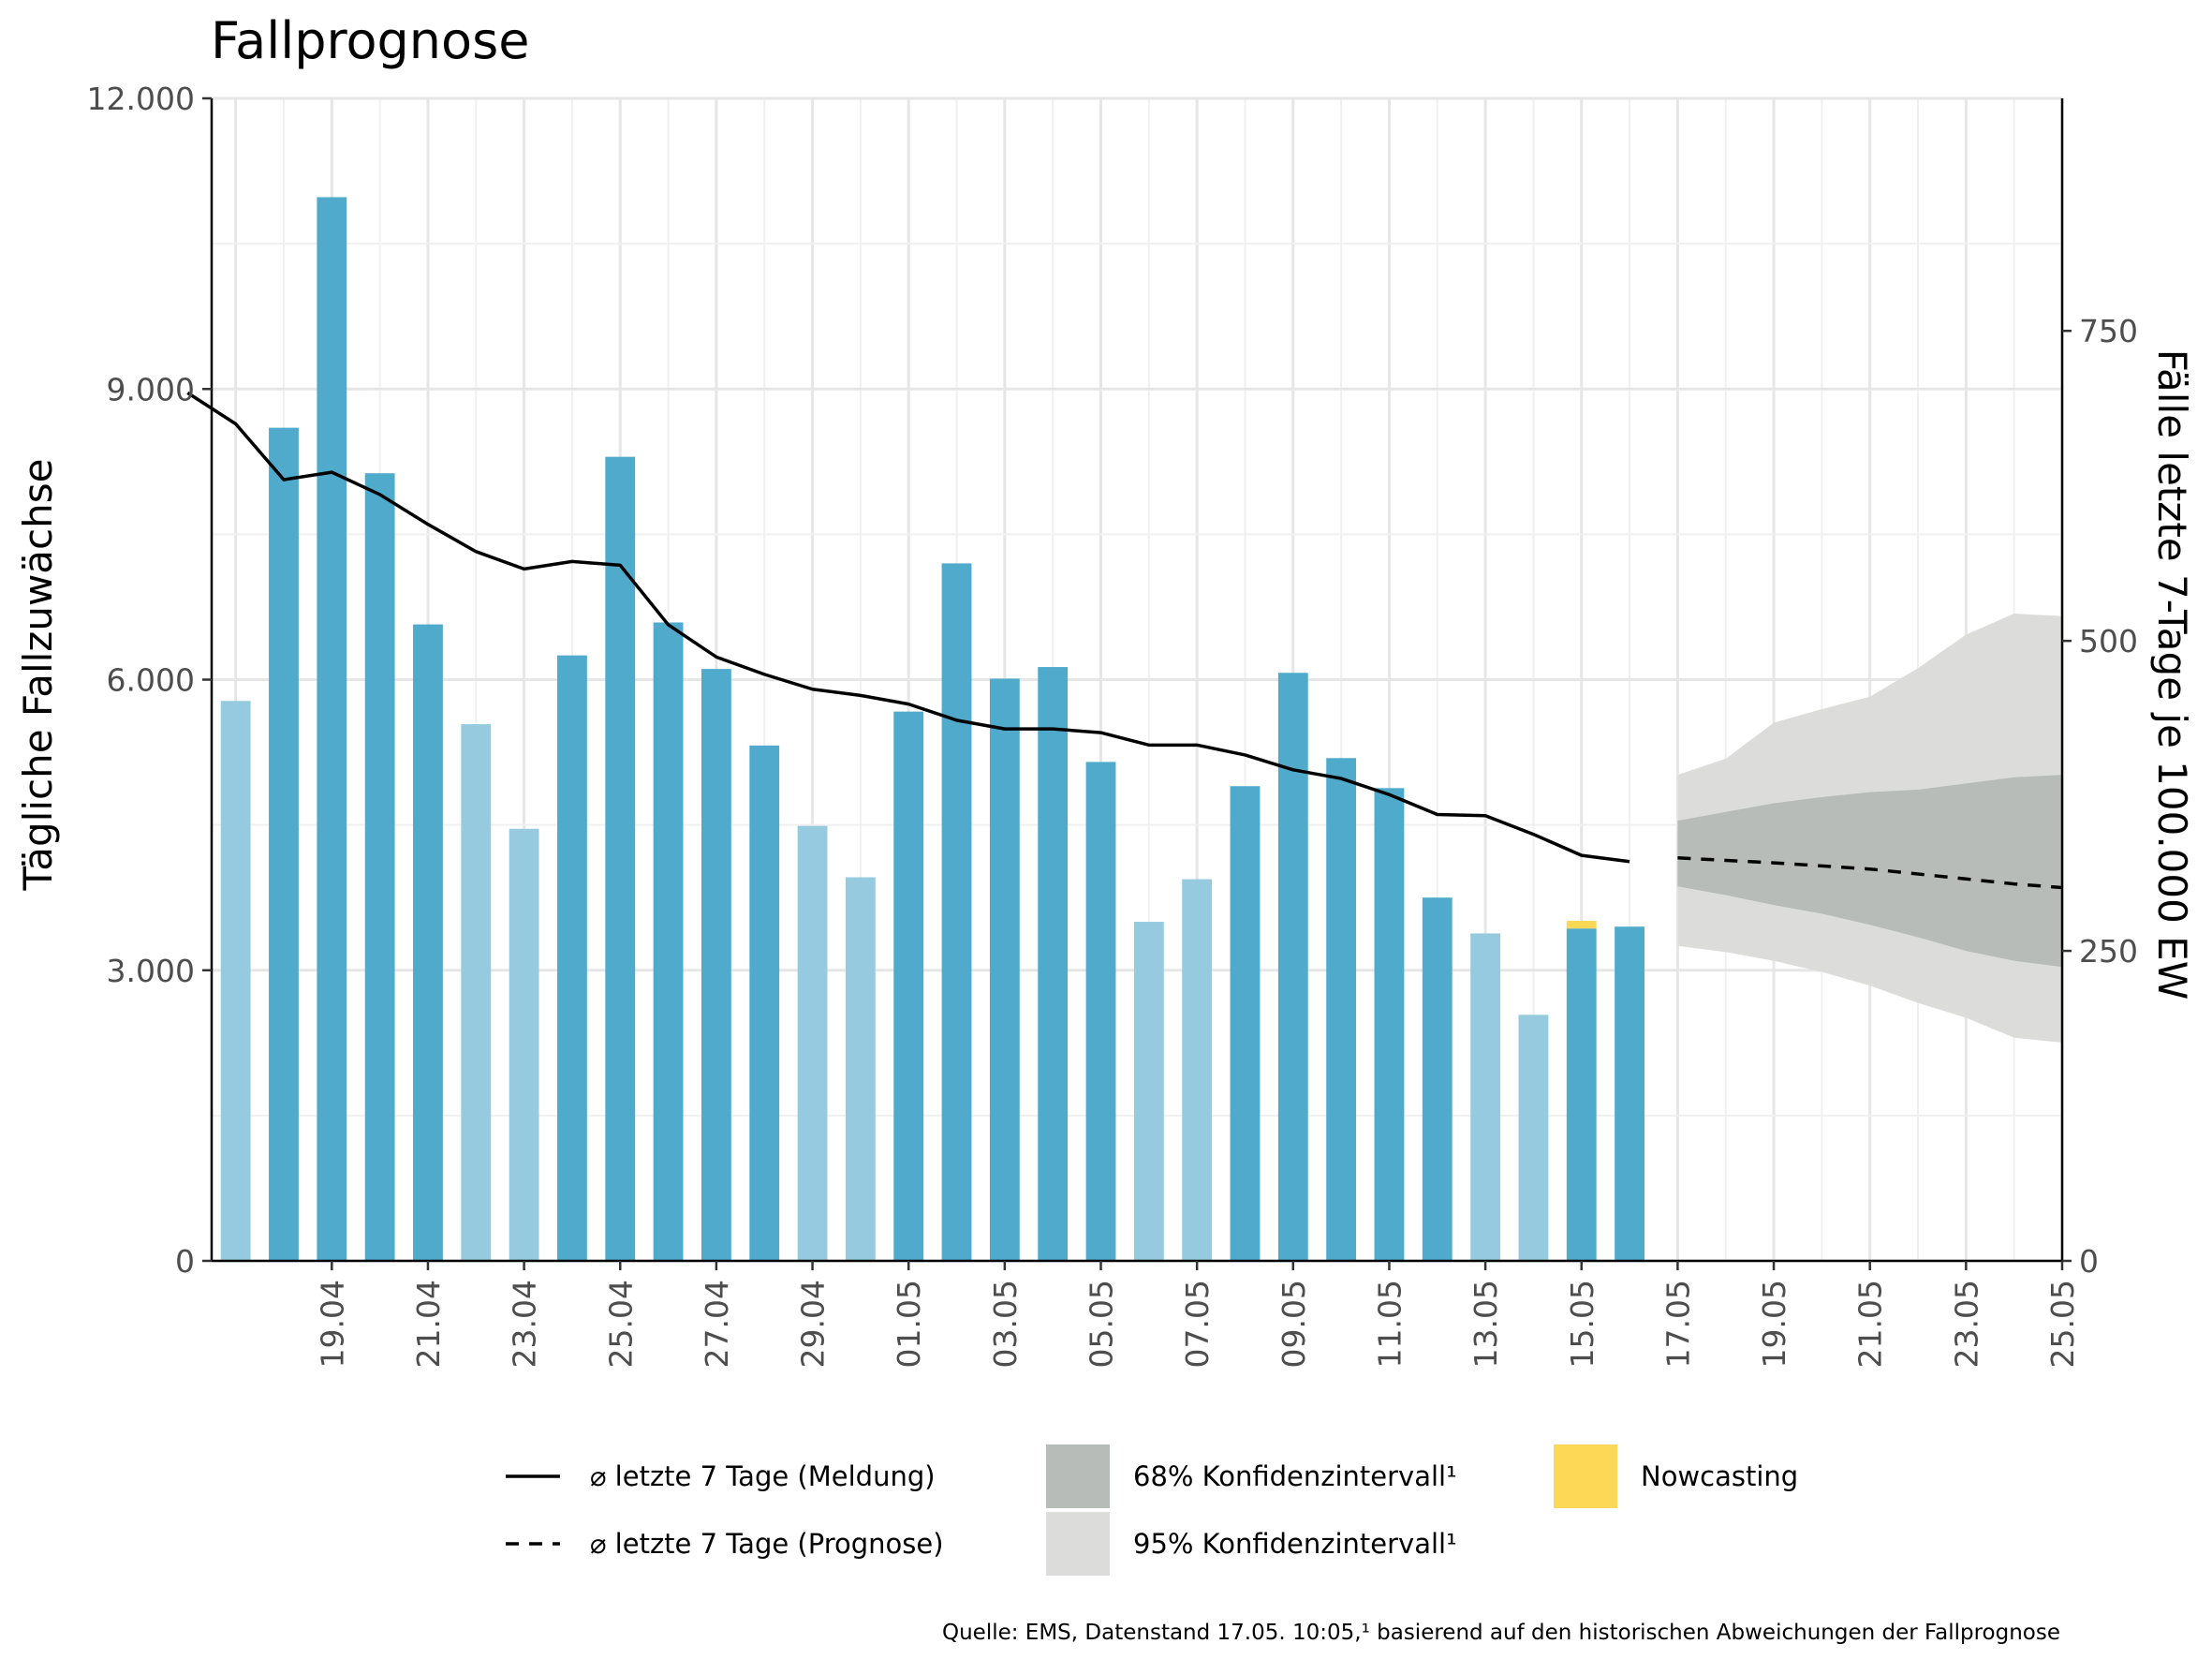 Image resolution: width=2212 pixels, height=1659 pixels. Describe the element at coordinates (332, 1324) in the screenshot. I see `x-tick-label: 19.04` at that location.